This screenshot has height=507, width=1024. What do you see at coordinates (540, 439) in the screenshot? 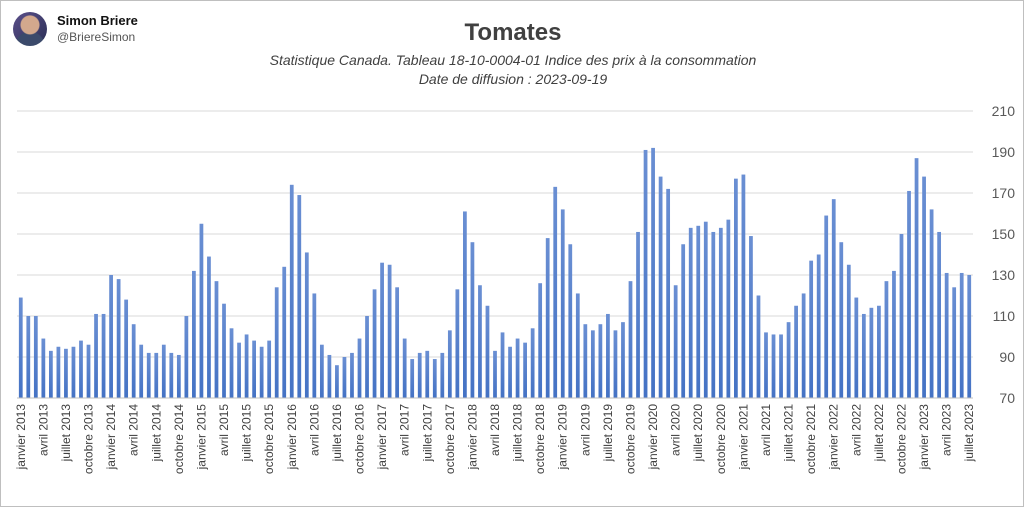
I see `x-tick-label: octobre 2018` at bounding box center [540, 439].